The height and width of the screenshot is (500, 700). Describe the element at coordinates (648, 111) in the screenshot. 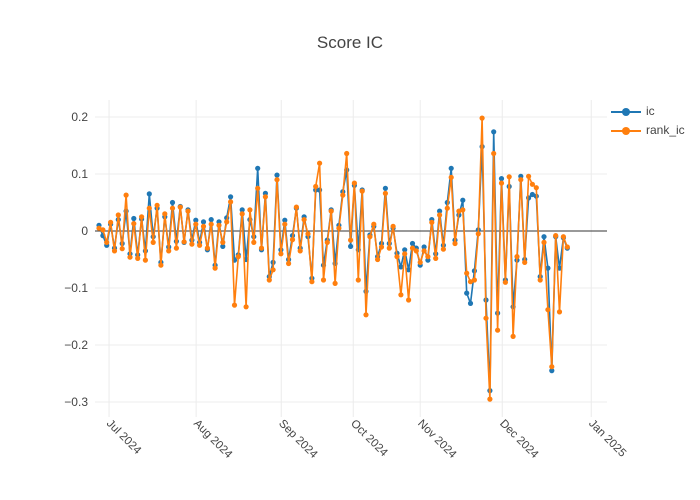

I see `legend-item-ic: ic` at that location.